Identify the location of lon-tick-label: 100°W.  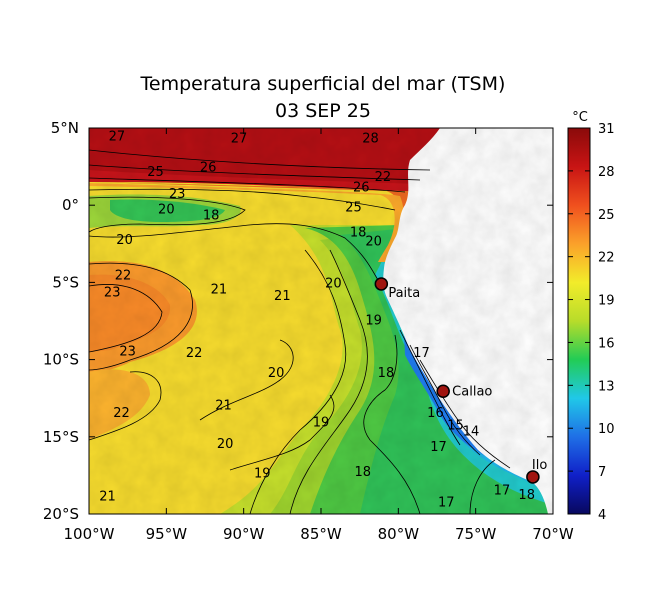
(89, 534).